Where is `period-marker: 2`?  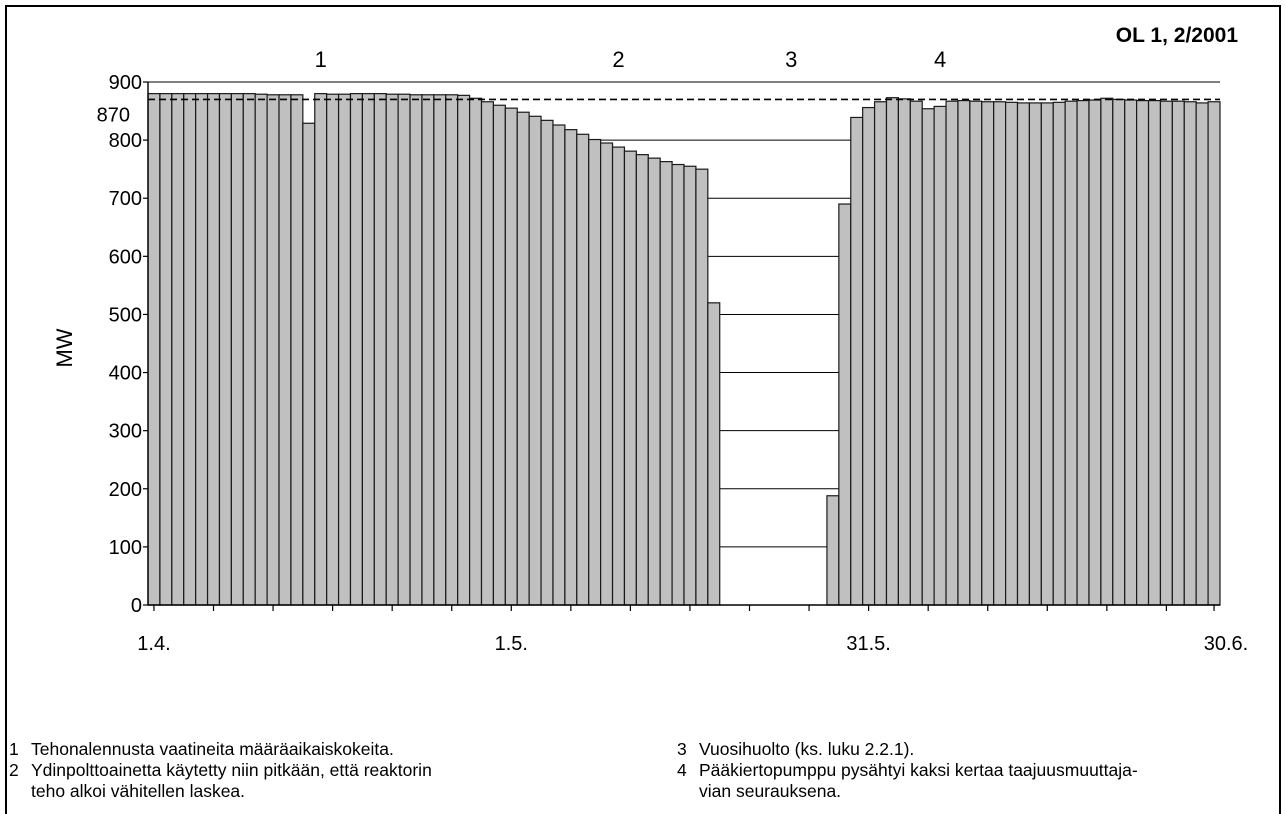 period-marker: 2 is located at coordinates (618, 59).